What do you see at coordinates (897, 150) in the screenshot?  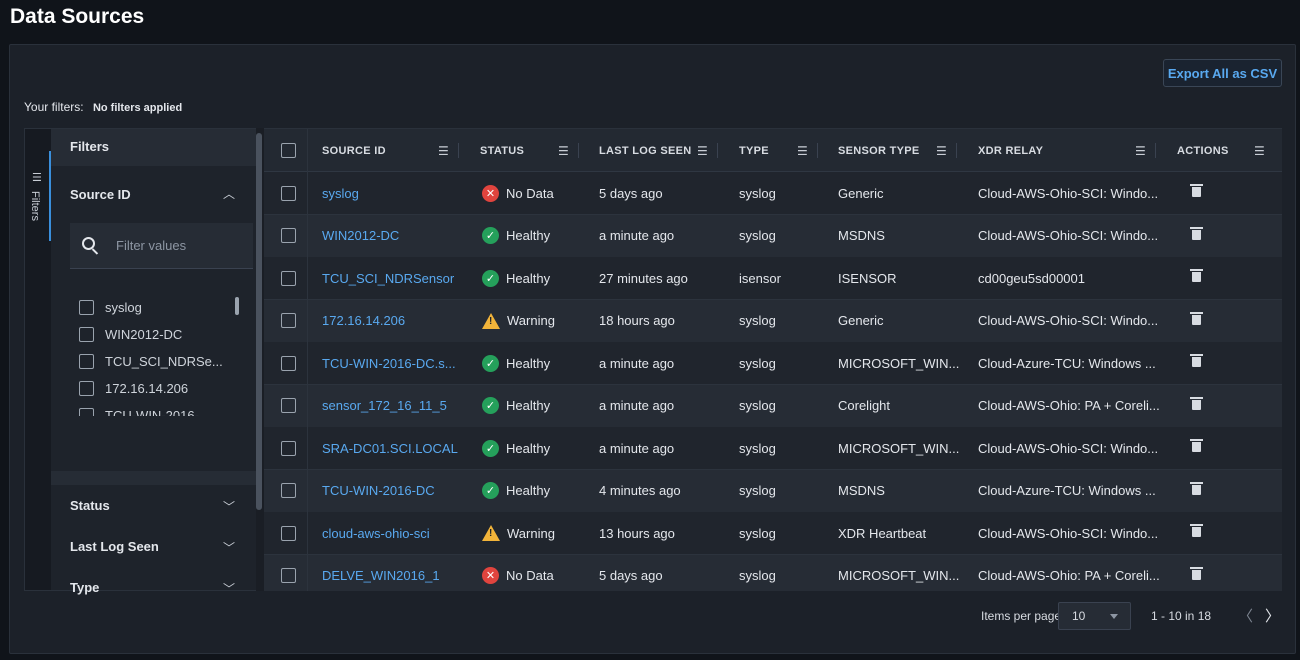 I see `column-sensor-type: SENSOR TYPE ☰` at bounding box center [897, 150].